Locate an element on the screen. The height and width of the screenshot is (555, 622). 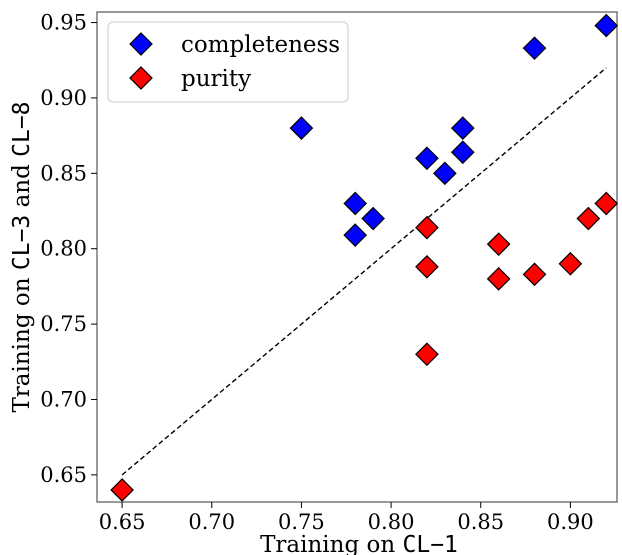
x-axis-label: Training on CL−1 is located at coordinates (359, 543).